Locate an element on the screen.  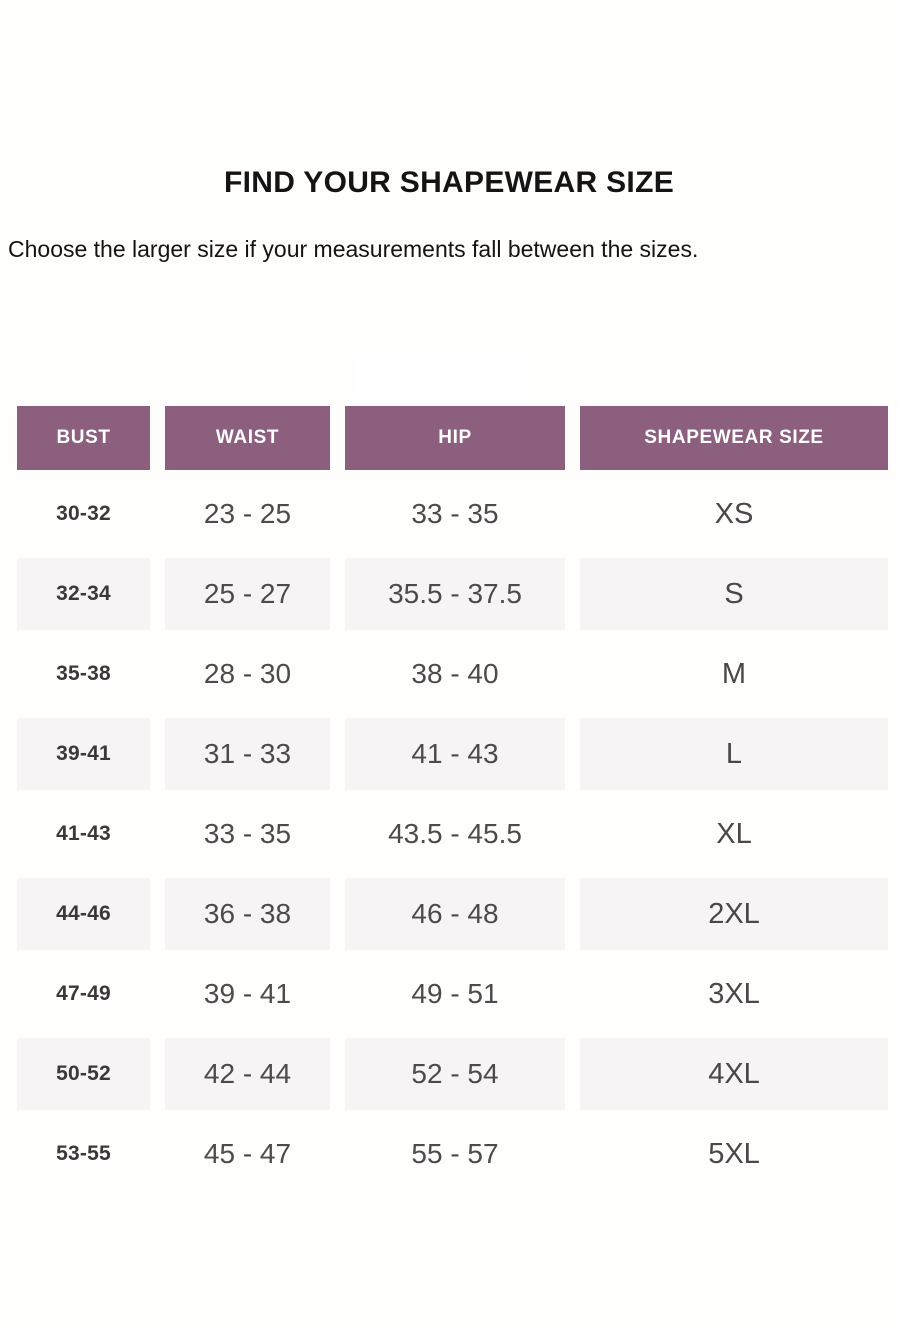
waist-cell: 33 - 35 is located at coordinates (247, 833).